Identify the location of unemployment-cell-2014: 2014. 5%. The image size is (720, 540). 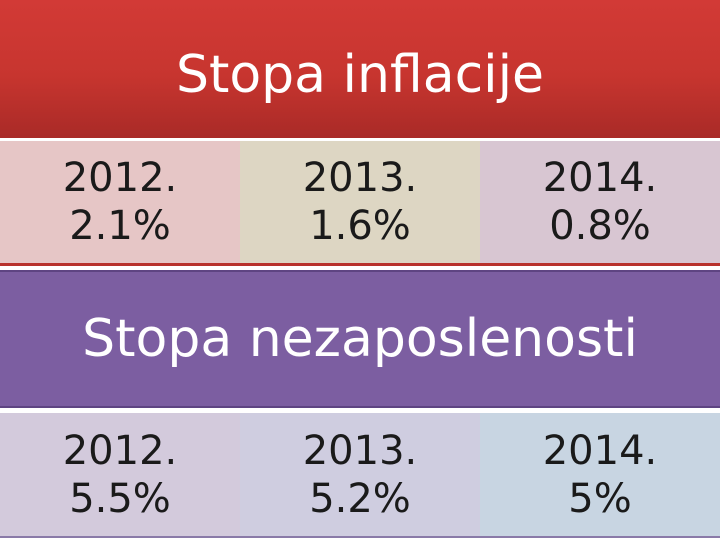
(600, 474).